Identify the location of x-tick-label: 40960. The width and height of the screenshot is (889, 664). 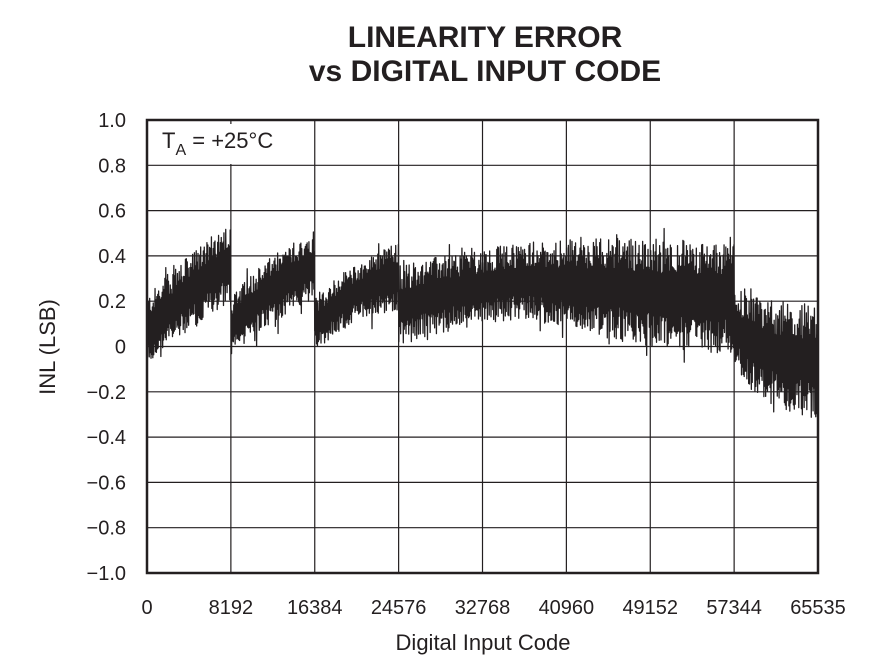
(567, 608).